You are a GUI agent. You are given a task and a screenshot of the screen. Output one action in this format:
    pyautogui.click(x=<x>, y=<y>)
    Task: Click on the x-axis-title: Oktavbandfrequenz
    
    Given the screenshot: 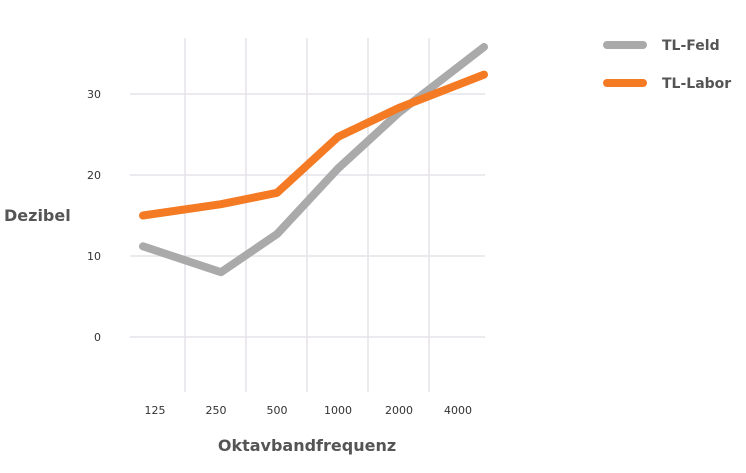 What is the action you would take?
    pyautogui.click(x=307, y=445)
    